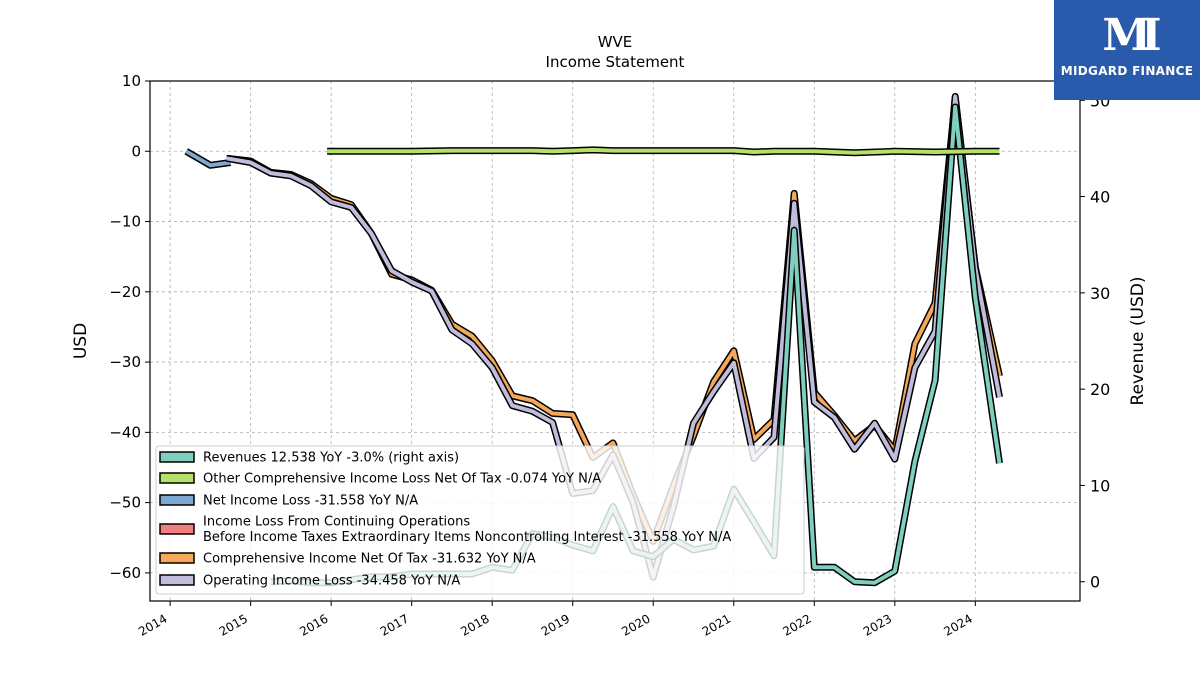 This screenshot has width=1200, height=675. I want to click on y-axis-left: 10 0 −10 −20 −30 −40 −50 −60, so click(129, 327).